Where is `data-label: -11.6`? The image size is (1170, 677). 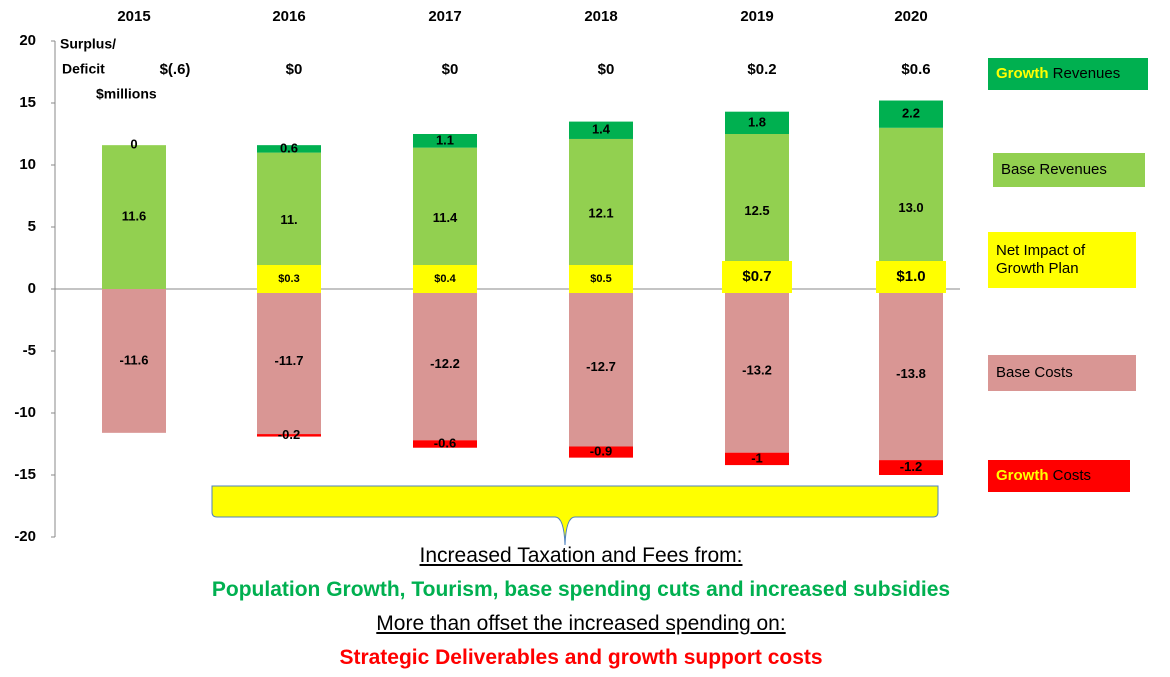
data-label: -11.6 is located at coordinates (134, 359).